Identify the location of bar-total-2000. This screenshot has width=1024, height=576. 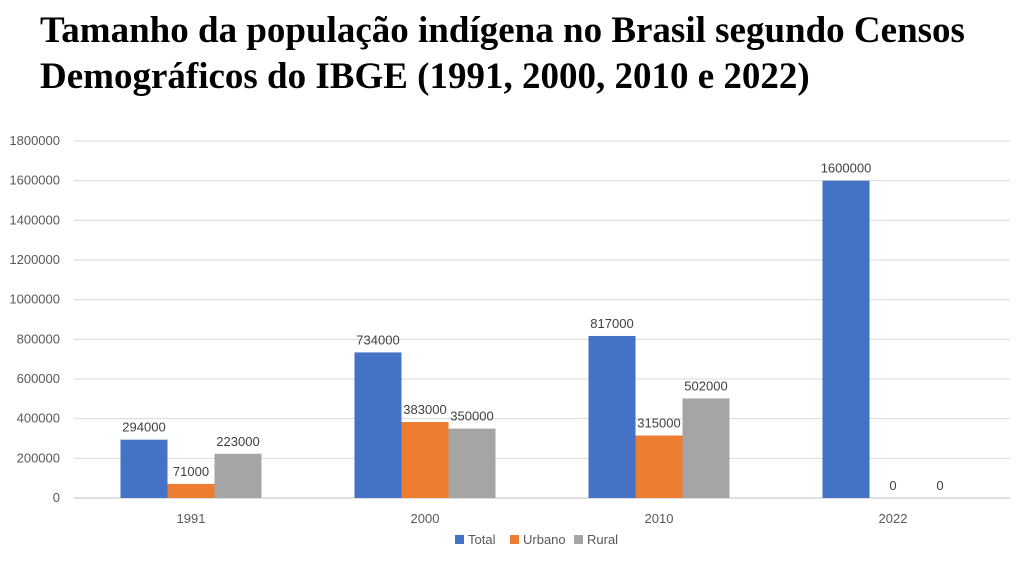
(378, 425).